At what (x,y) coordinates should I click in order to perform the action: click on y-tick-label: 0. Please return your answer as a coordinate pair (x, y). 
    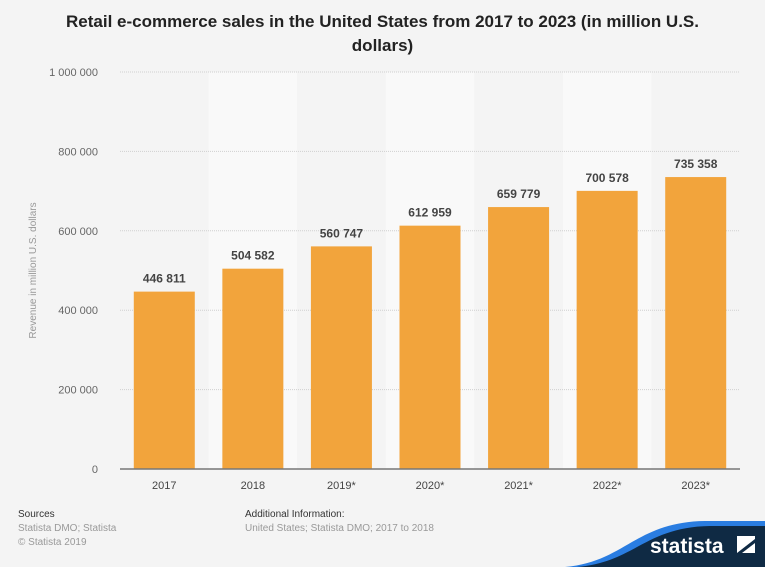
    Looking at the image, I should click on (95, 470).